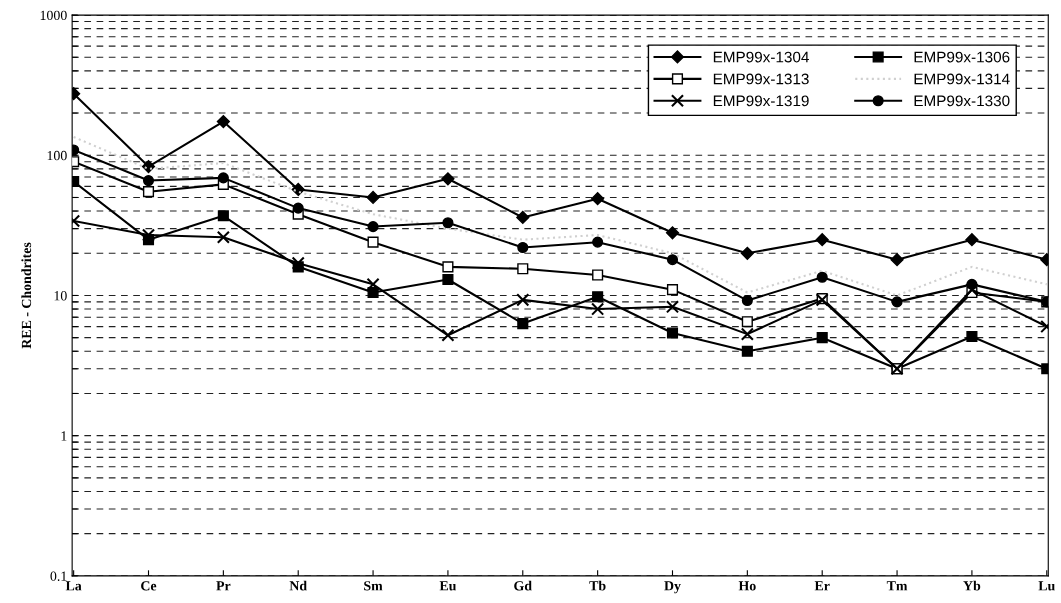 The width and height of the screenshot is (1061, 603). What do you see at coordinates (64, 436) in the screenshot?
I see `y-tick-label: 1` at bounding box center [64, 436].